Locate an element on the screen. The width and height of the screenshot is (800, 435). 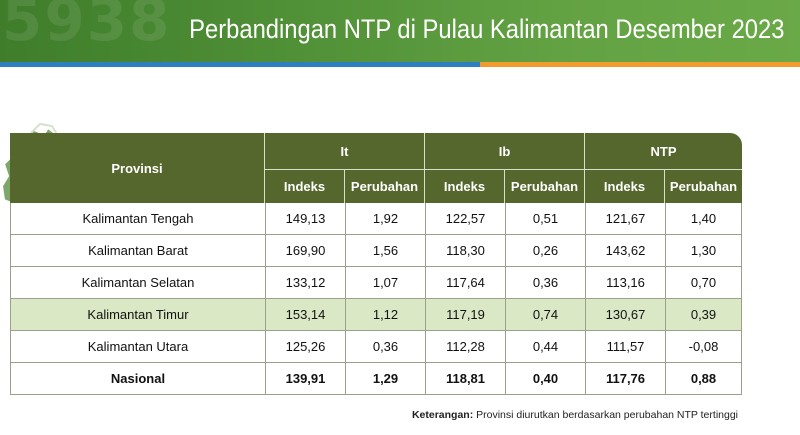
header-ntp-indeks: Indeks is located at coordinates (624, 186).